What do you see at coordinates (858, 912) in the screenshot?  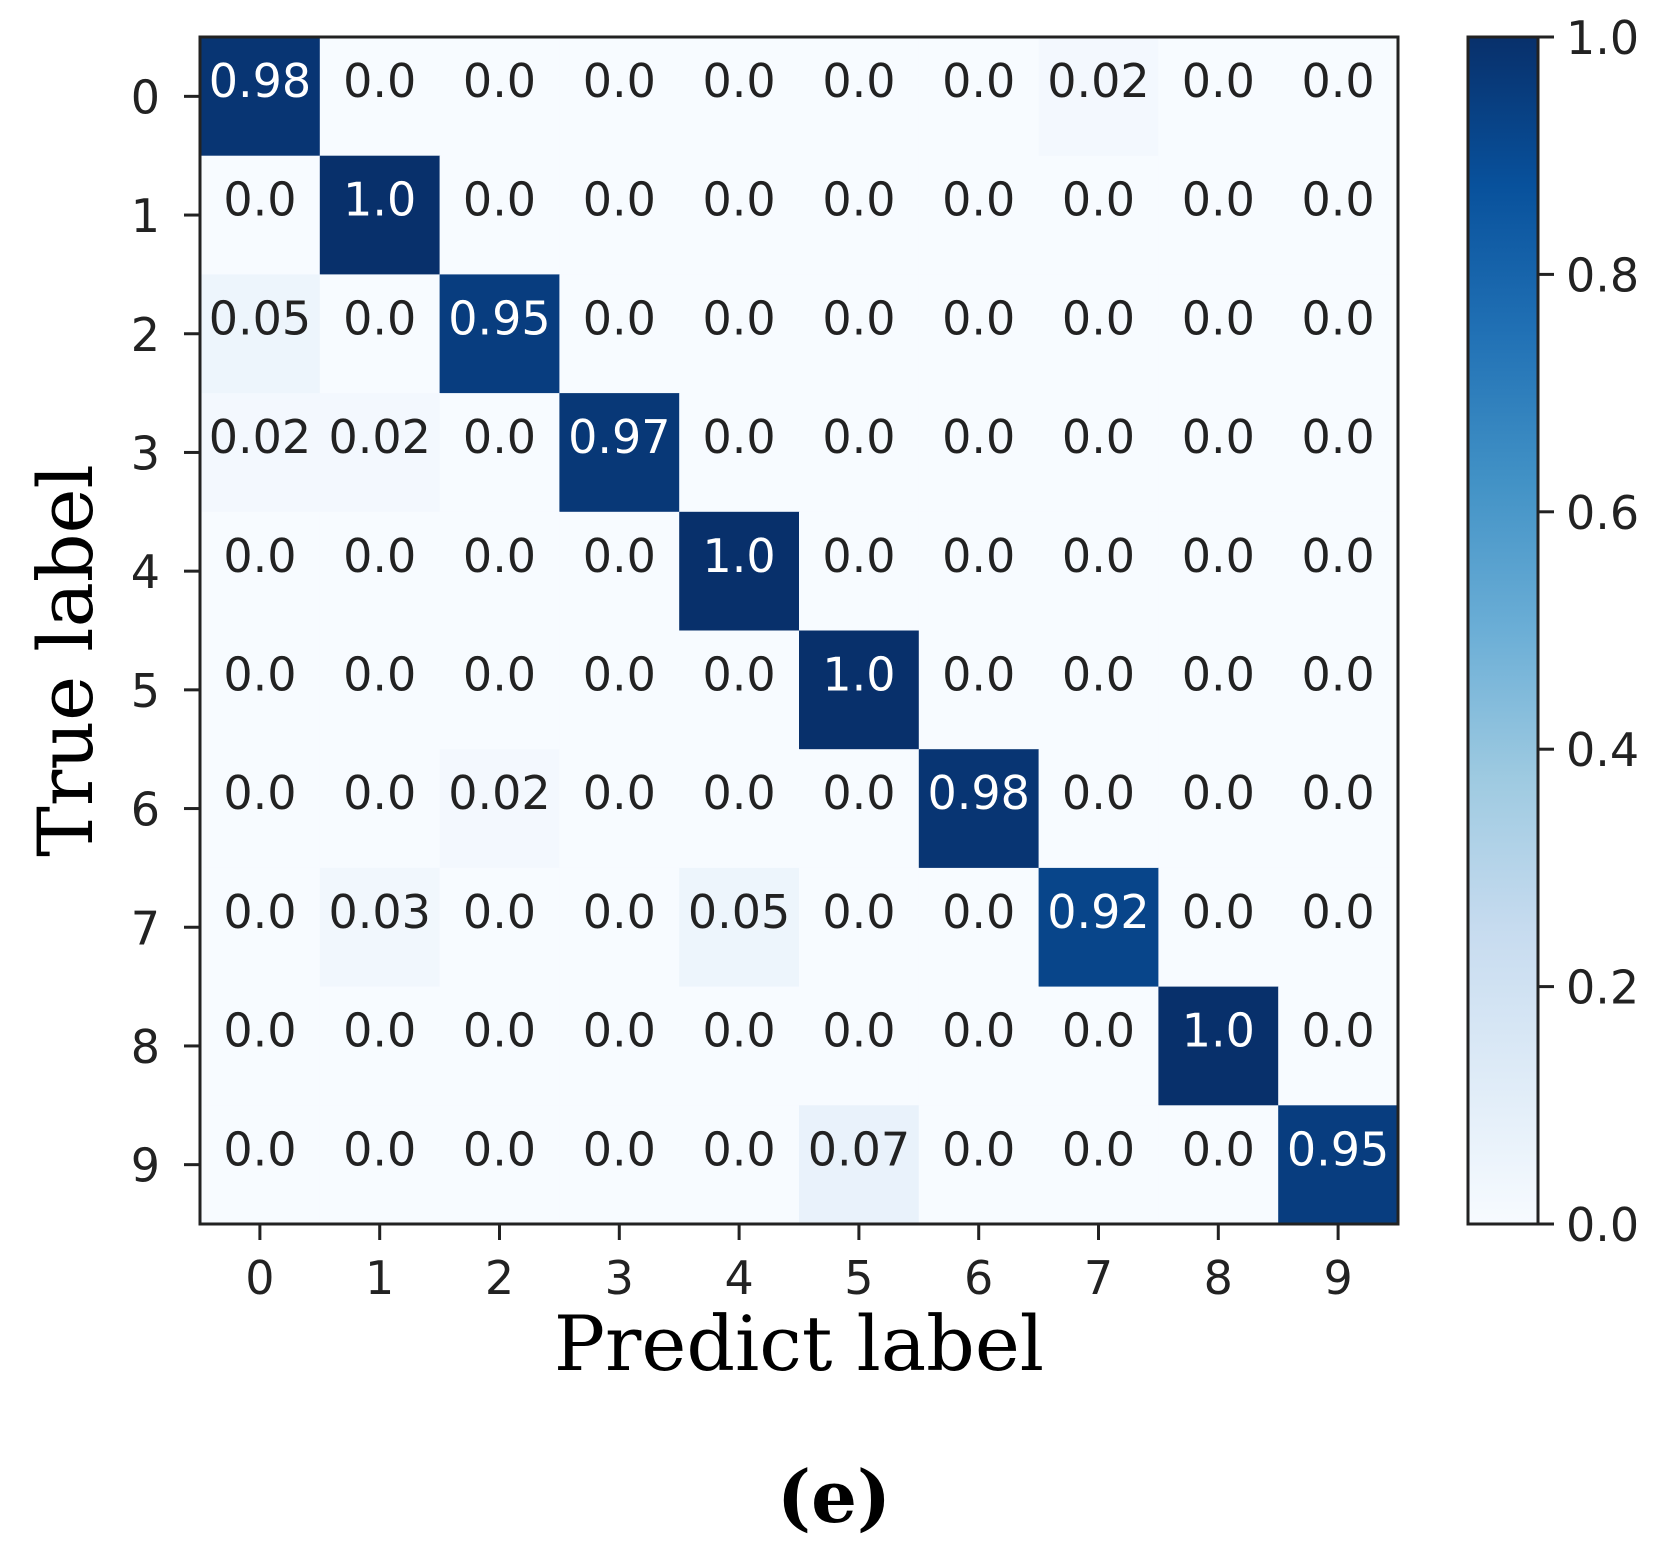 I see `cell-label-7-5: 0.0` at bounding box center [858, 912].